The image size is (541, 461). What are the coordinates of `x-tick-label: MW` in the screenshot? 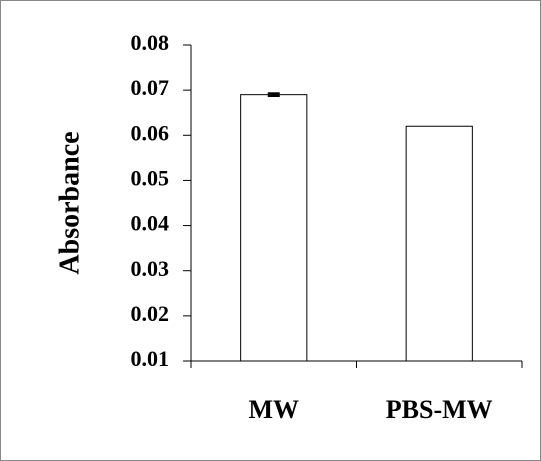 It's located at (273, 409).